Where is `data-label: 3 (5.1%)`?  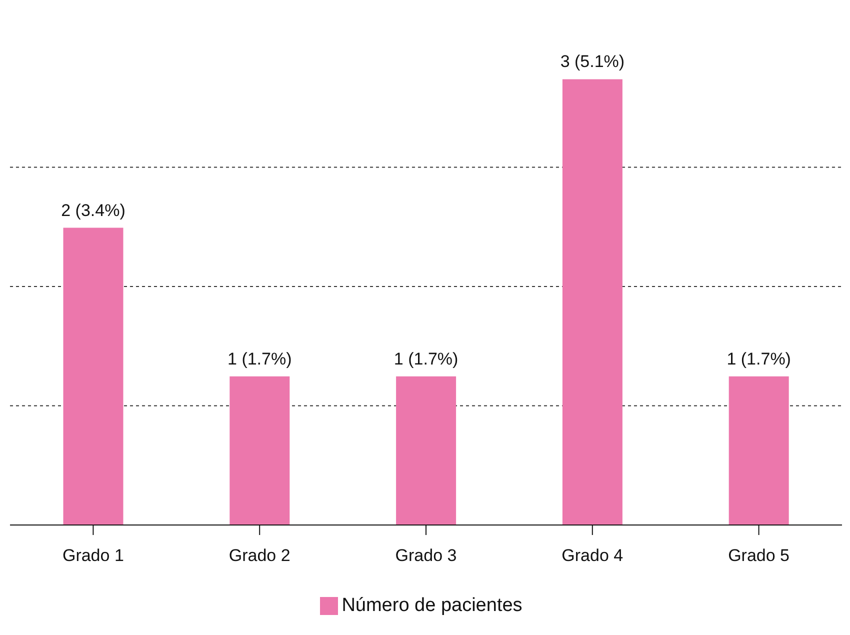
data-label: 3 (5.1%) is located at coordinates (592, 62).